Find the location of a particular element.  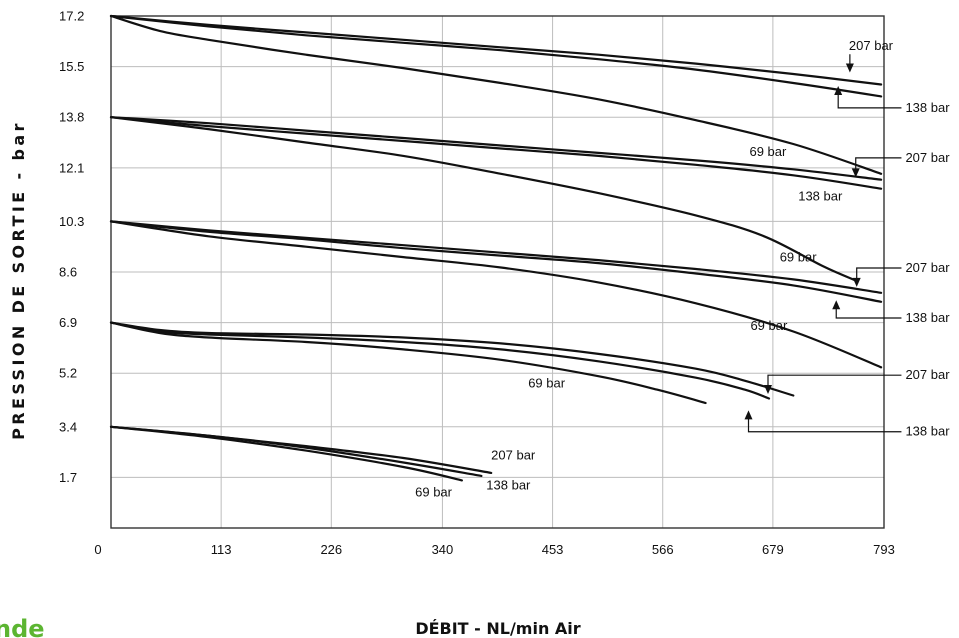

brand-logo-fragment: nde is located at coordinates (22, 626).